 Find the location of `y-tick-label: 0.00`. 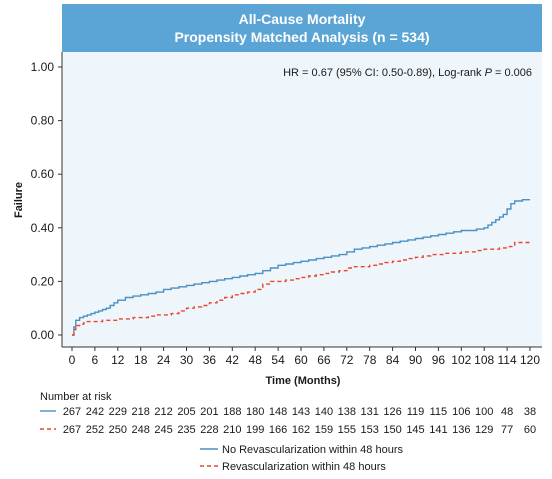

y-tick-label: 0.00 is located at coordinates (43, 335).